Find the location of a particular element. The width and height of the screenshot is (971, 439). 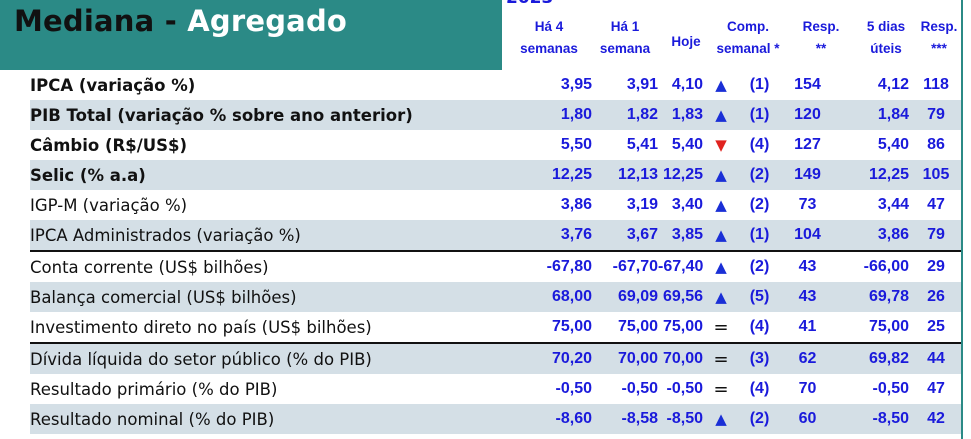

header-today: Hoje is located at coordinates (686, 42).